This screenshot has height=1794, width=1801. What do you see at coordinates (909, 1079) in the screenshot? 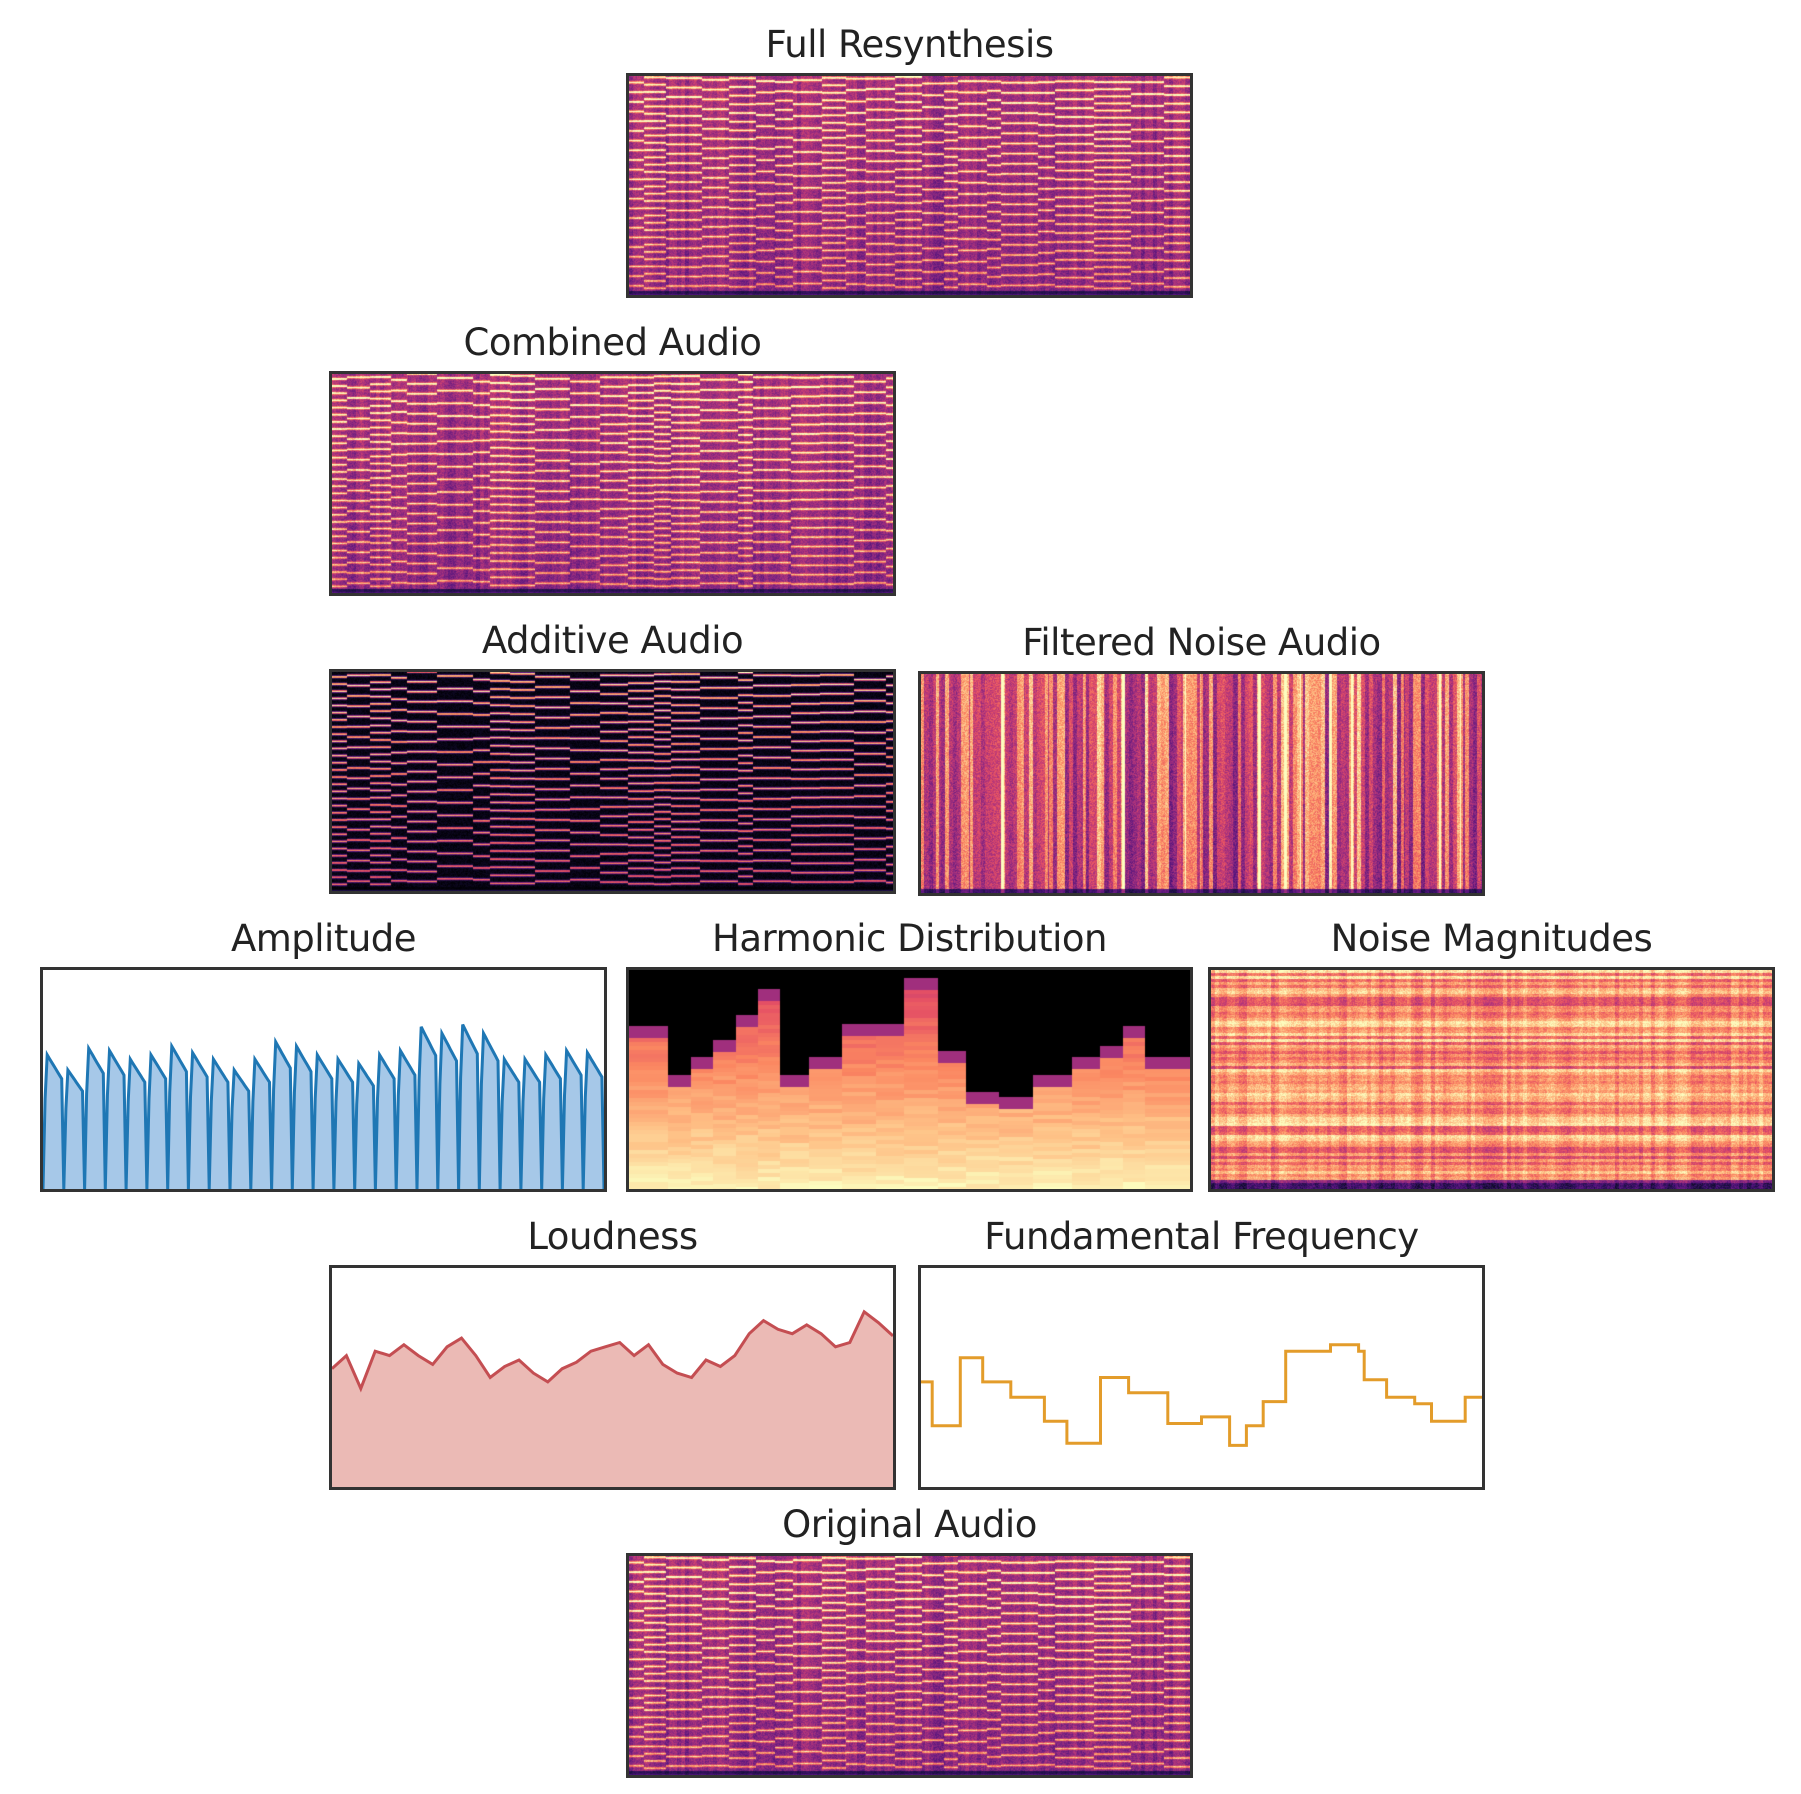
I see `harmonic-distribution-heatmap` at bounding box center [909, 1079].